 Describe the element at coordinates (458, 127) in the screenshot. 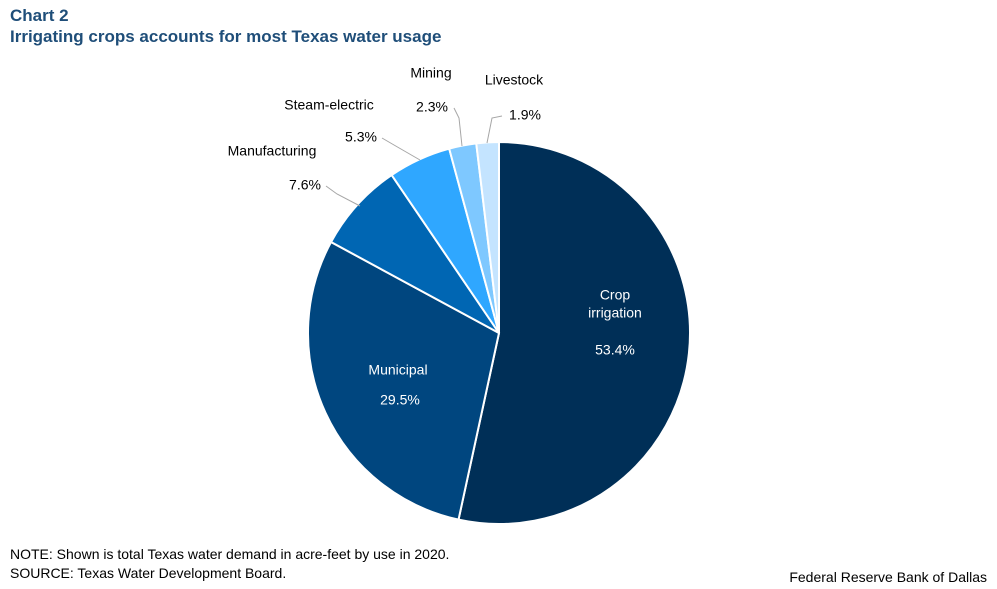

I see `leader-line-mining` at that location.